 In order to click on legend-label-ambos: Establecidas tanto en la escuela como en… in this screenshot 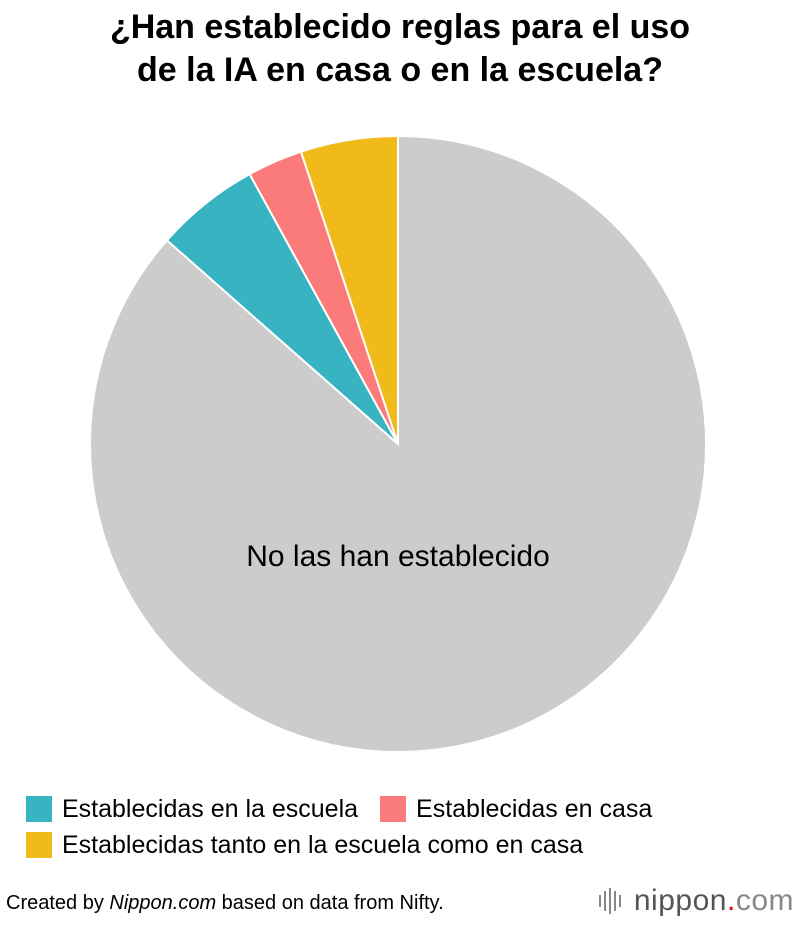, I will do `click(323, 844)`.